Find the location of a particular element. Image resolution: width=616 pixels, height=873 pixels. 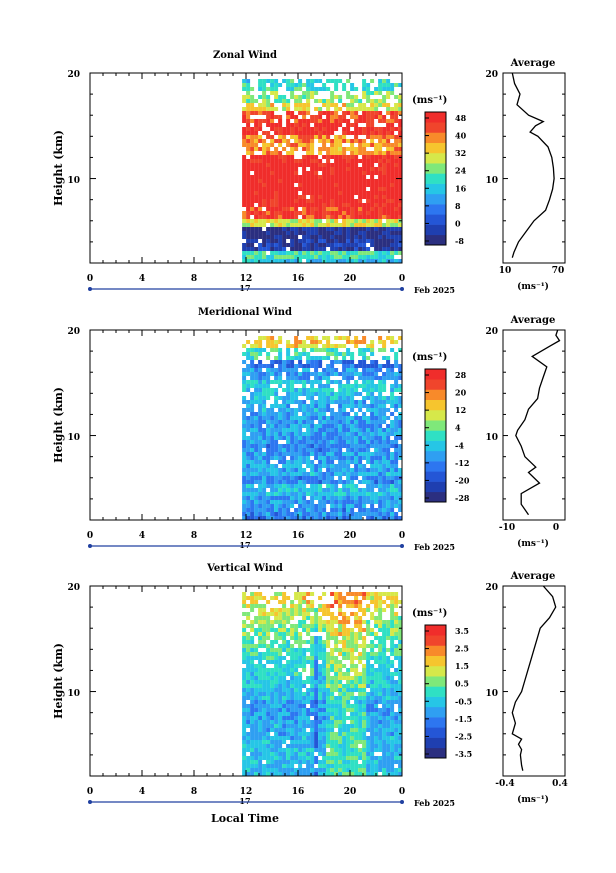

y-tick-label-10: 10 is located at coordinates (73, 694).